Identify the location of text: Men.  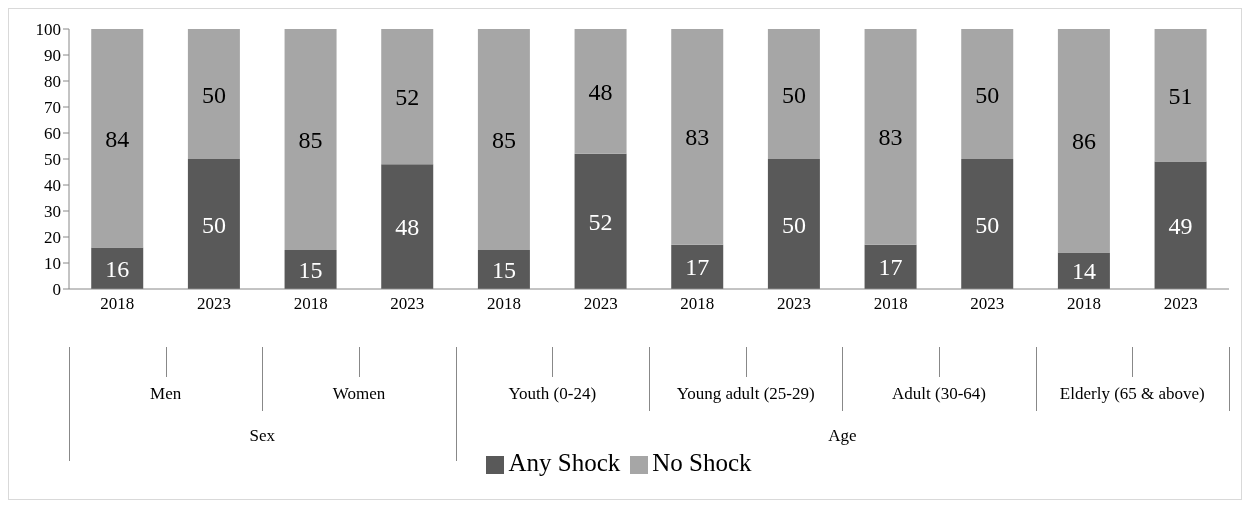
(166, 394).